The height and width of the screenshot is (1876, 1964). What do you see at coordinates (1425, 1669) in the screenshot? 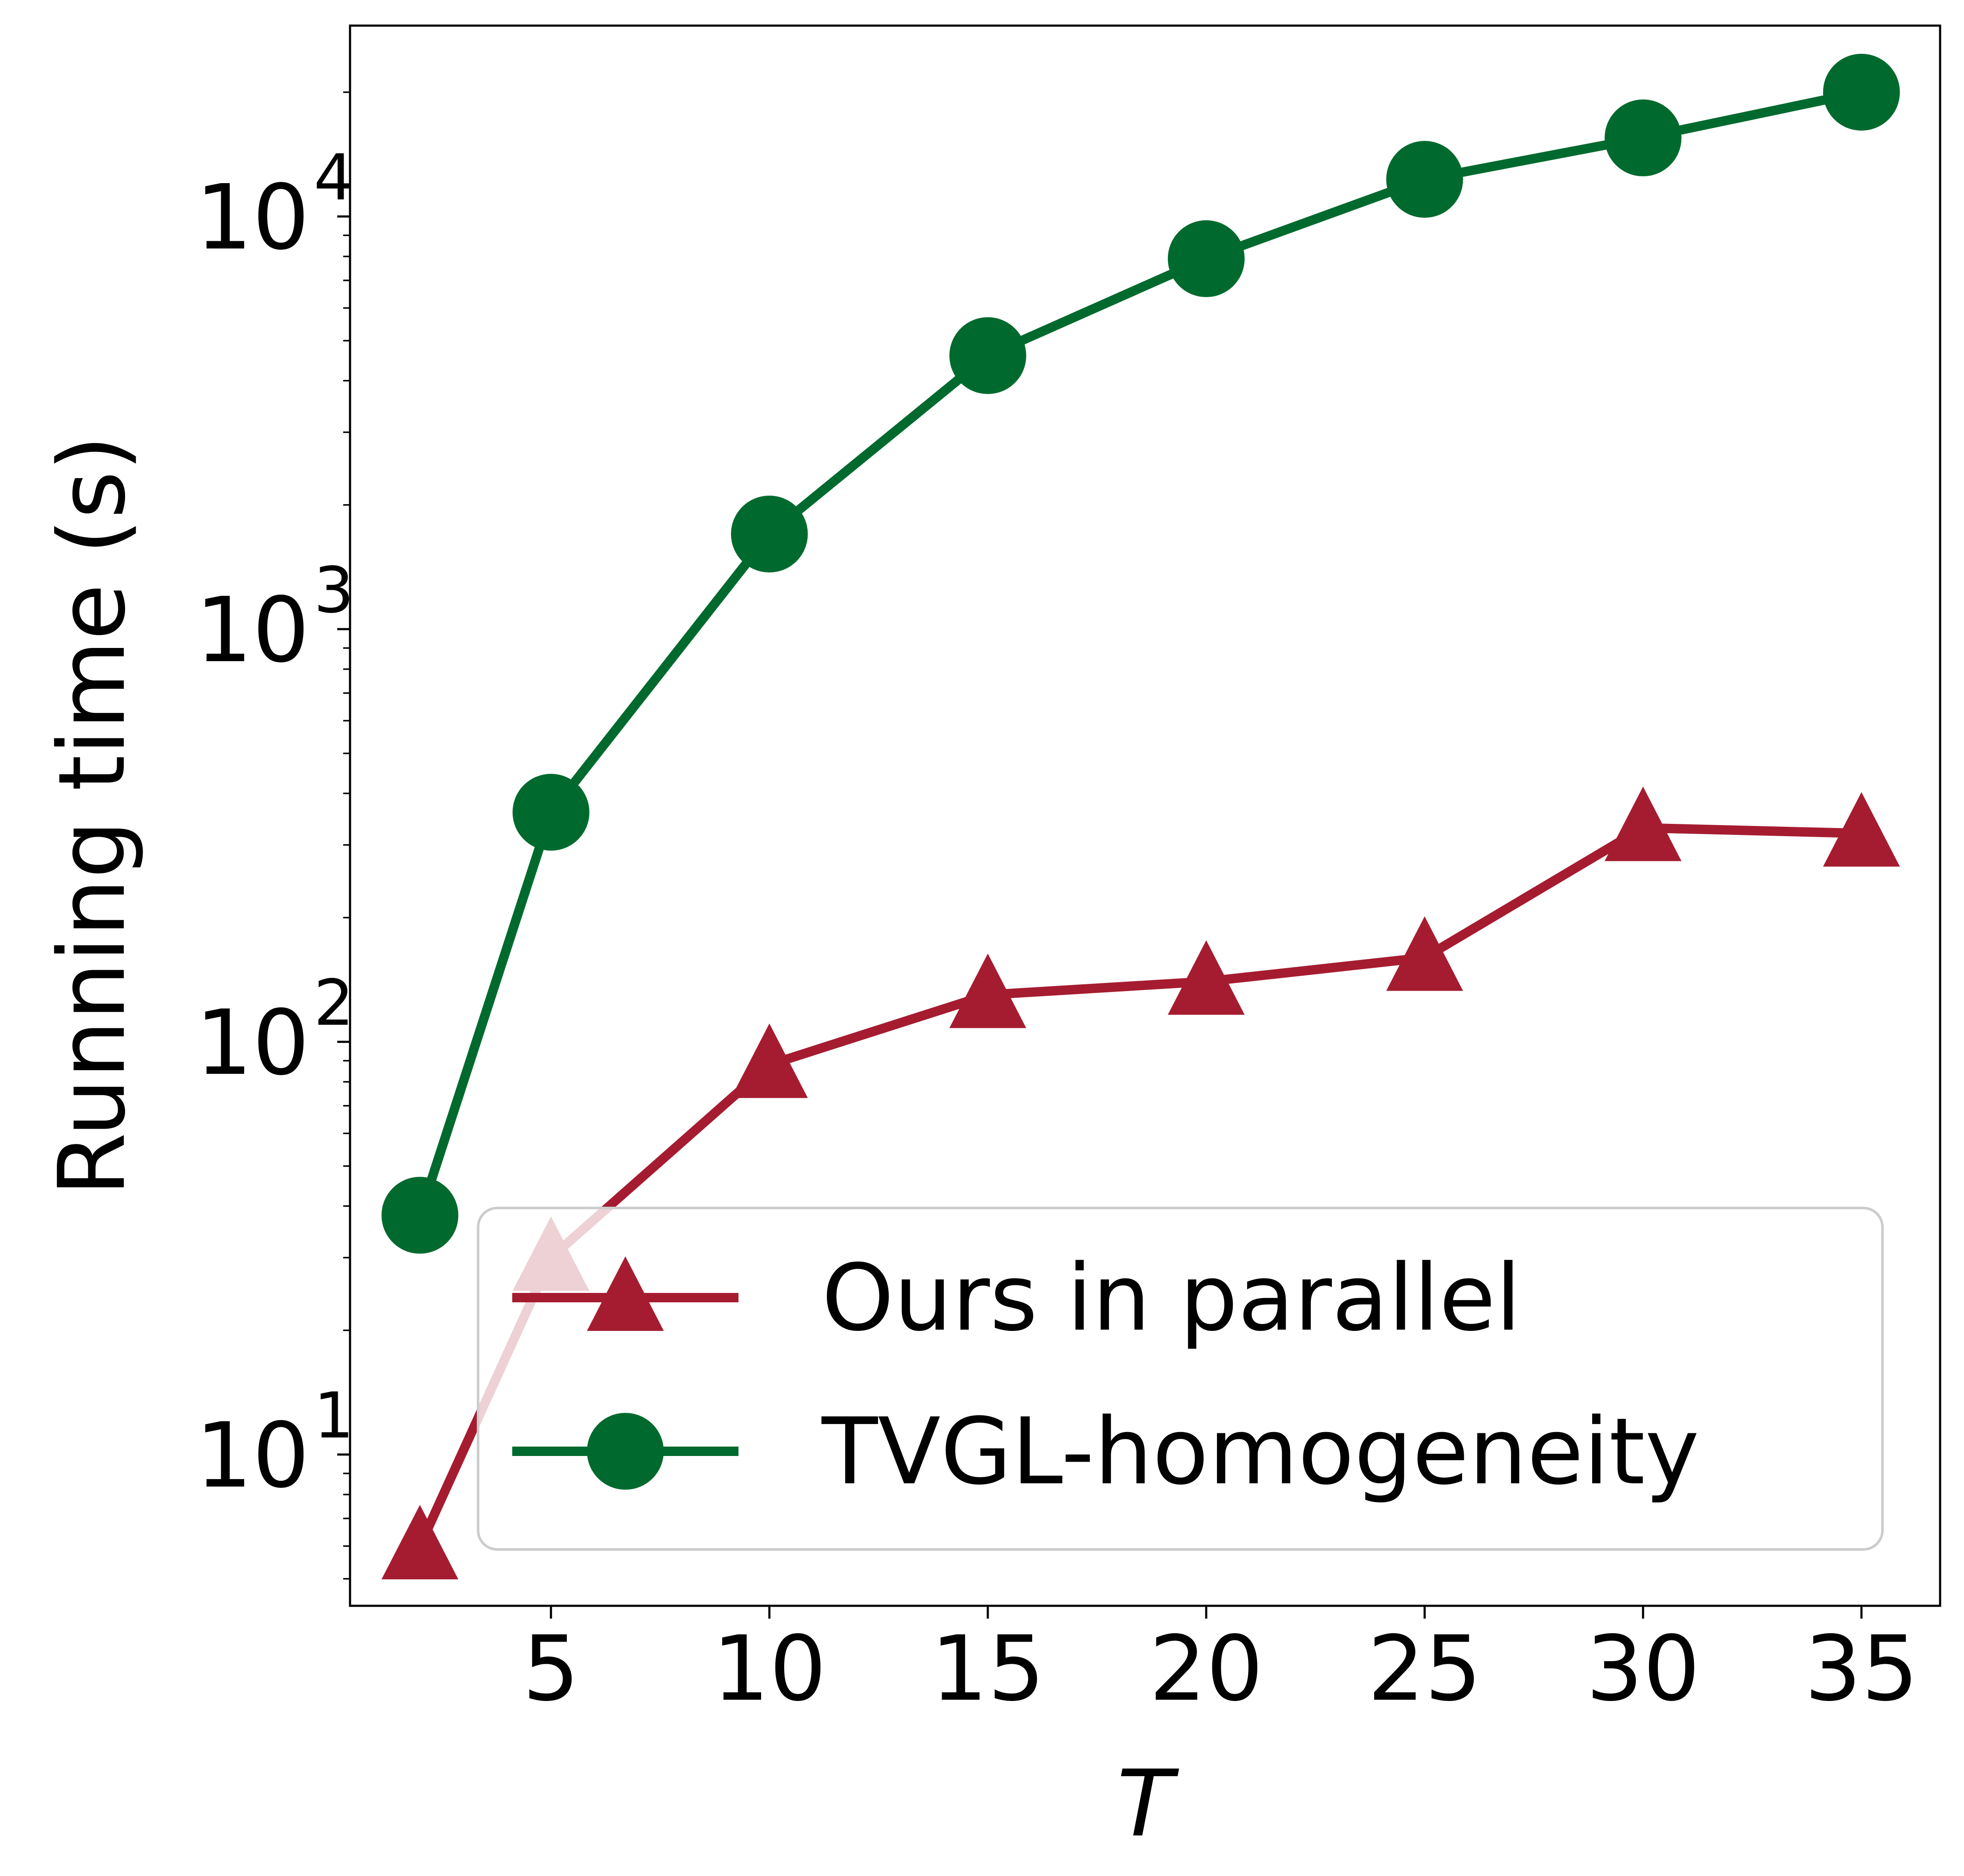
I see `x-tick-label: 25` at bounding box center [1425, 1669].